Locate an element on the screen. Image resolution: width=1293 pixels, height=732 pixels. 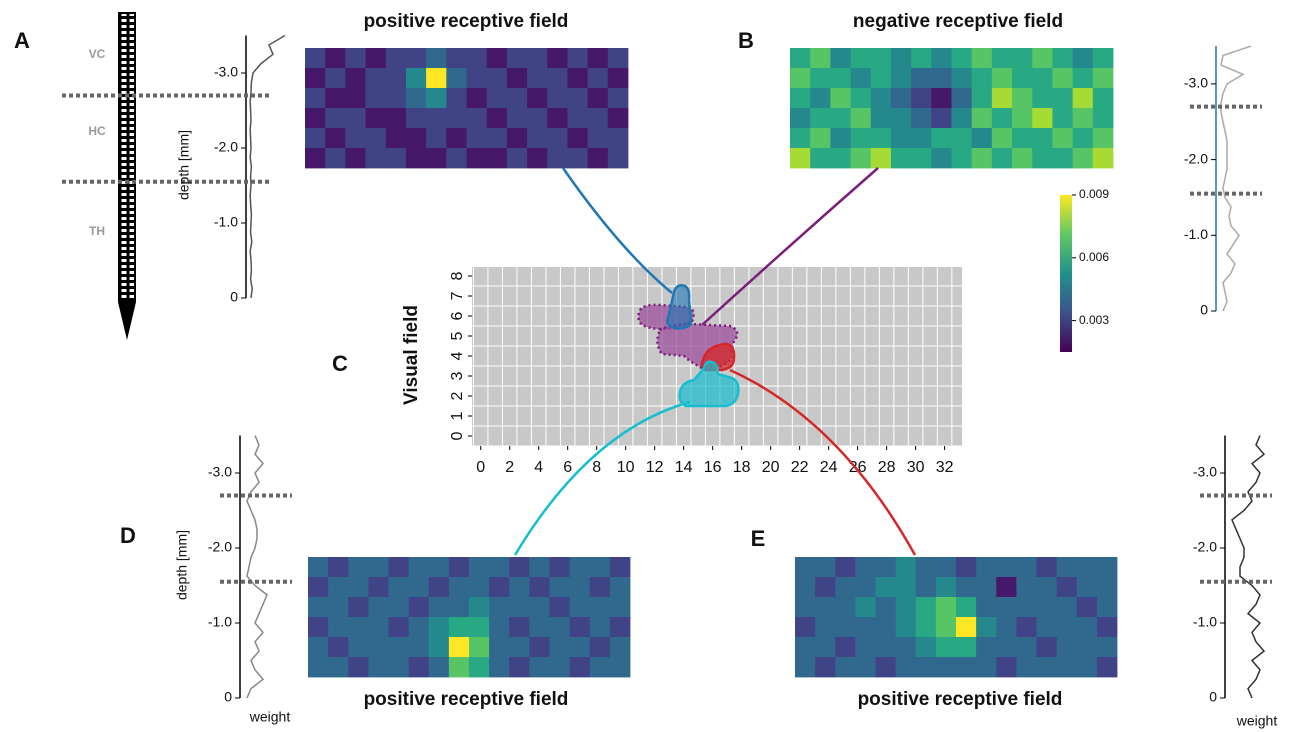
x-tick-label: 28 is located at coordinates (887, 467).